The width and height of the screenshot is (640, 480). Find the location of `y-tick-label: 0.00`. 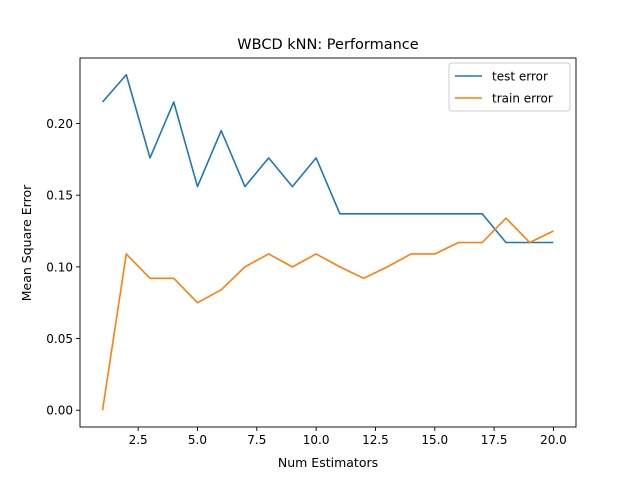

y-tick-label: 0.00 is located at coordinates (59, 411).